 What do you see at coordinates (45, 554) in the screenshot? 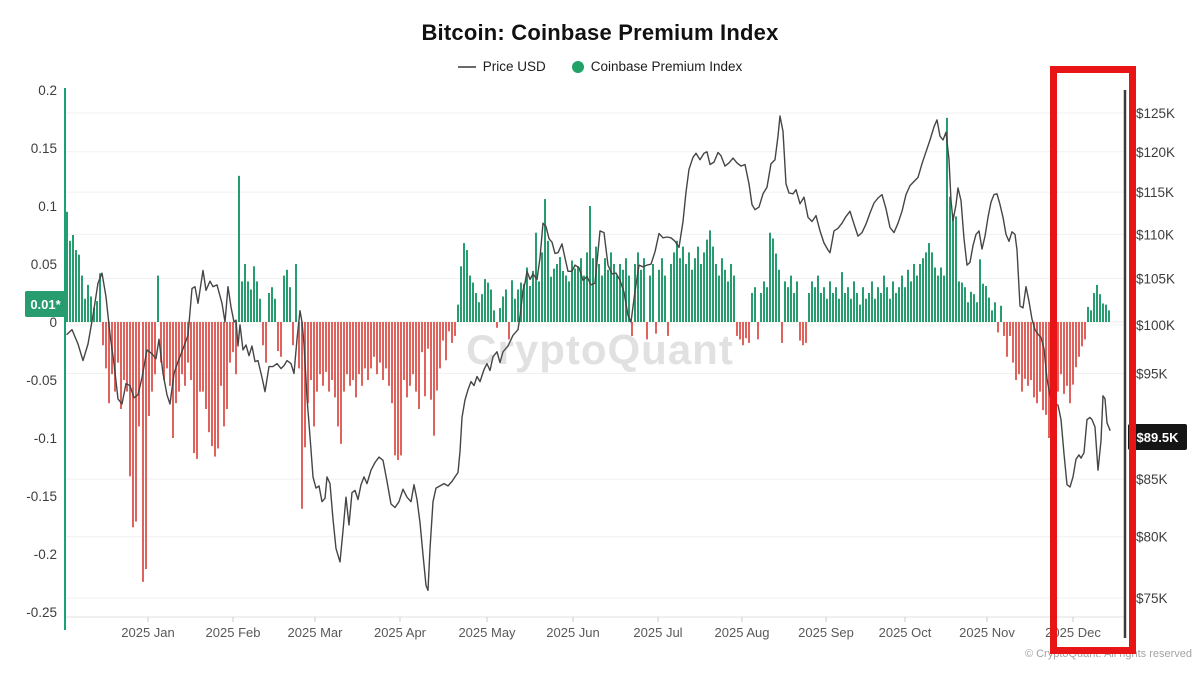
I see `y-left-tick-label: -0.2` at bounding box center [45, 554].